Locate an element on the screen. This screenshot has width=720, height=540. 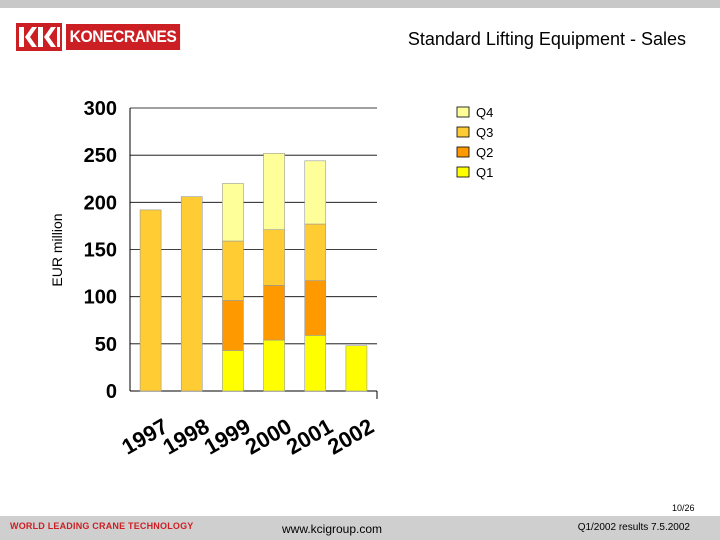
legend-swatch-q1 is located at coordinates (463, 172).